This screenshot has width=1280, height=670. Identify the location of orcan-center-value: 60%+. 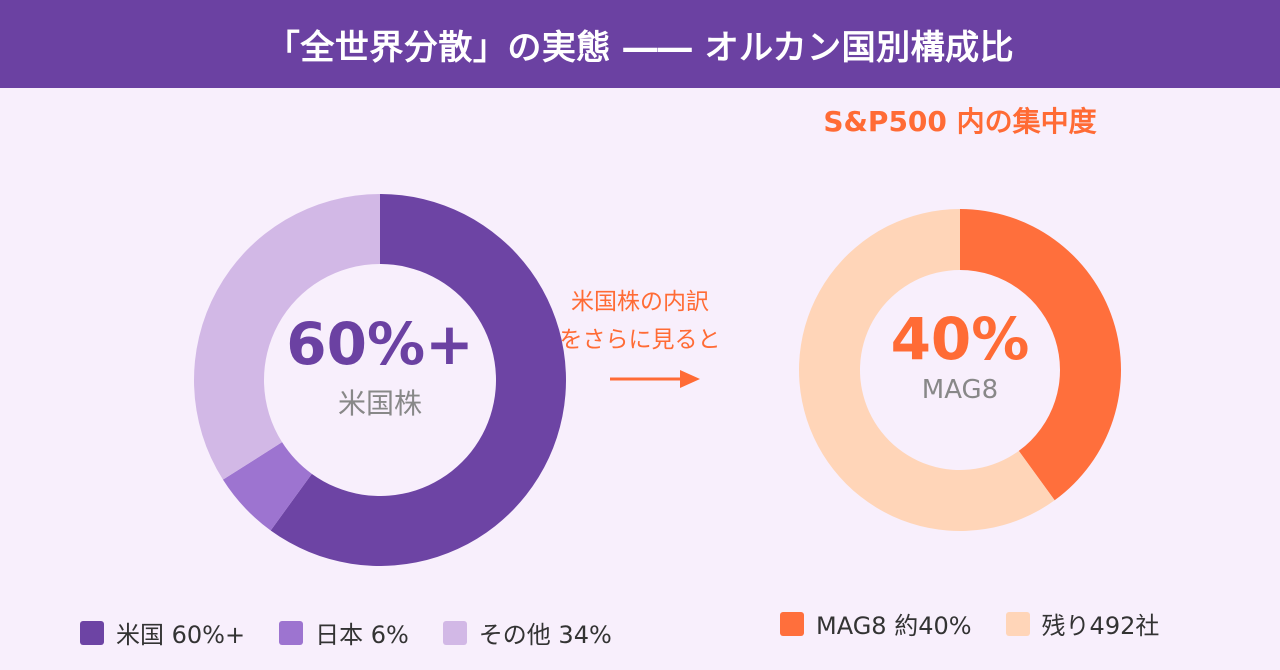
(380, 344).